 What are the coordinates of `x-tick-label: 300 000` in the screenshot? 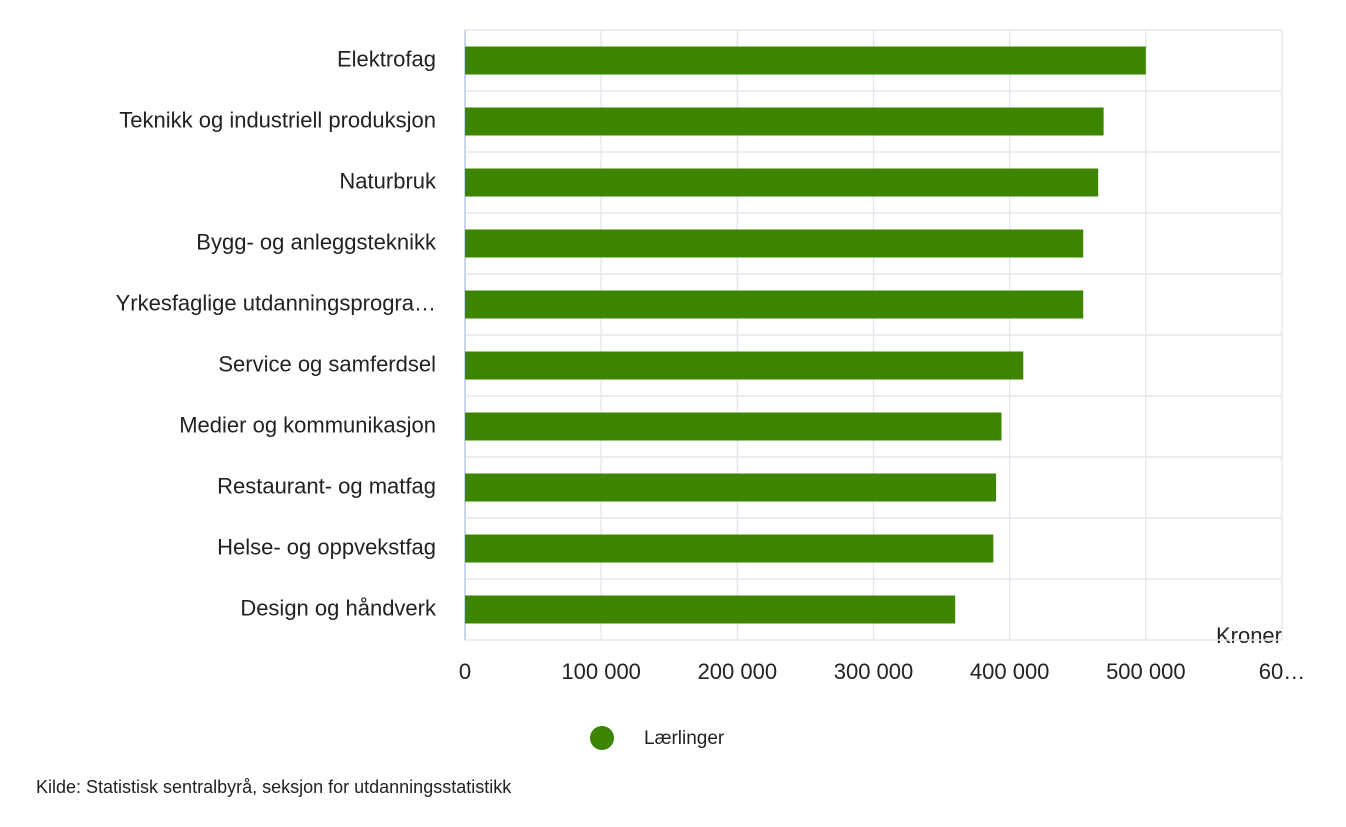 It's located at (874, 671).